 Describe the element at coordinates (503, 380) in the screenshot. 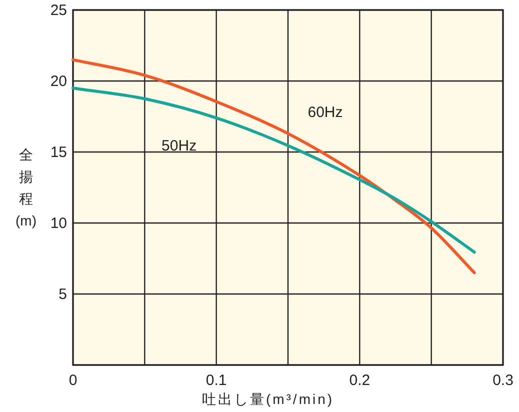

I see `x-tick-label: 0.3` at that location.